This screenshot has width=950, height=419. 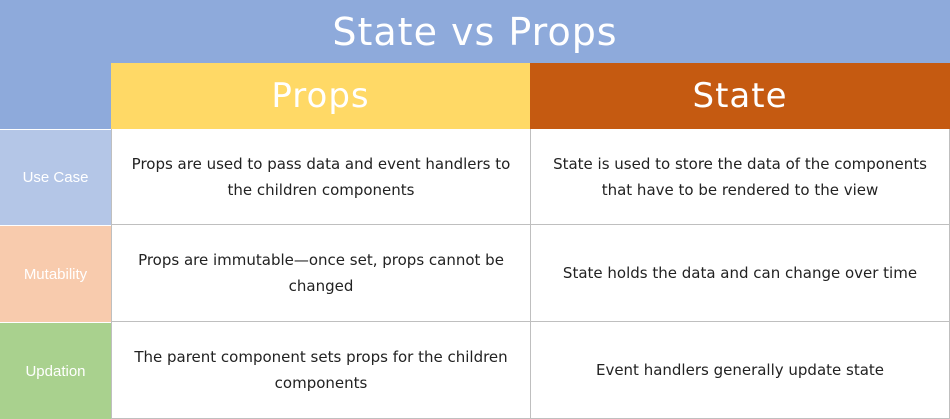 What do you see at coordinates (740, 96) in the screenshot?
I see `state-column-header: State` at bounding box center [740, 96].